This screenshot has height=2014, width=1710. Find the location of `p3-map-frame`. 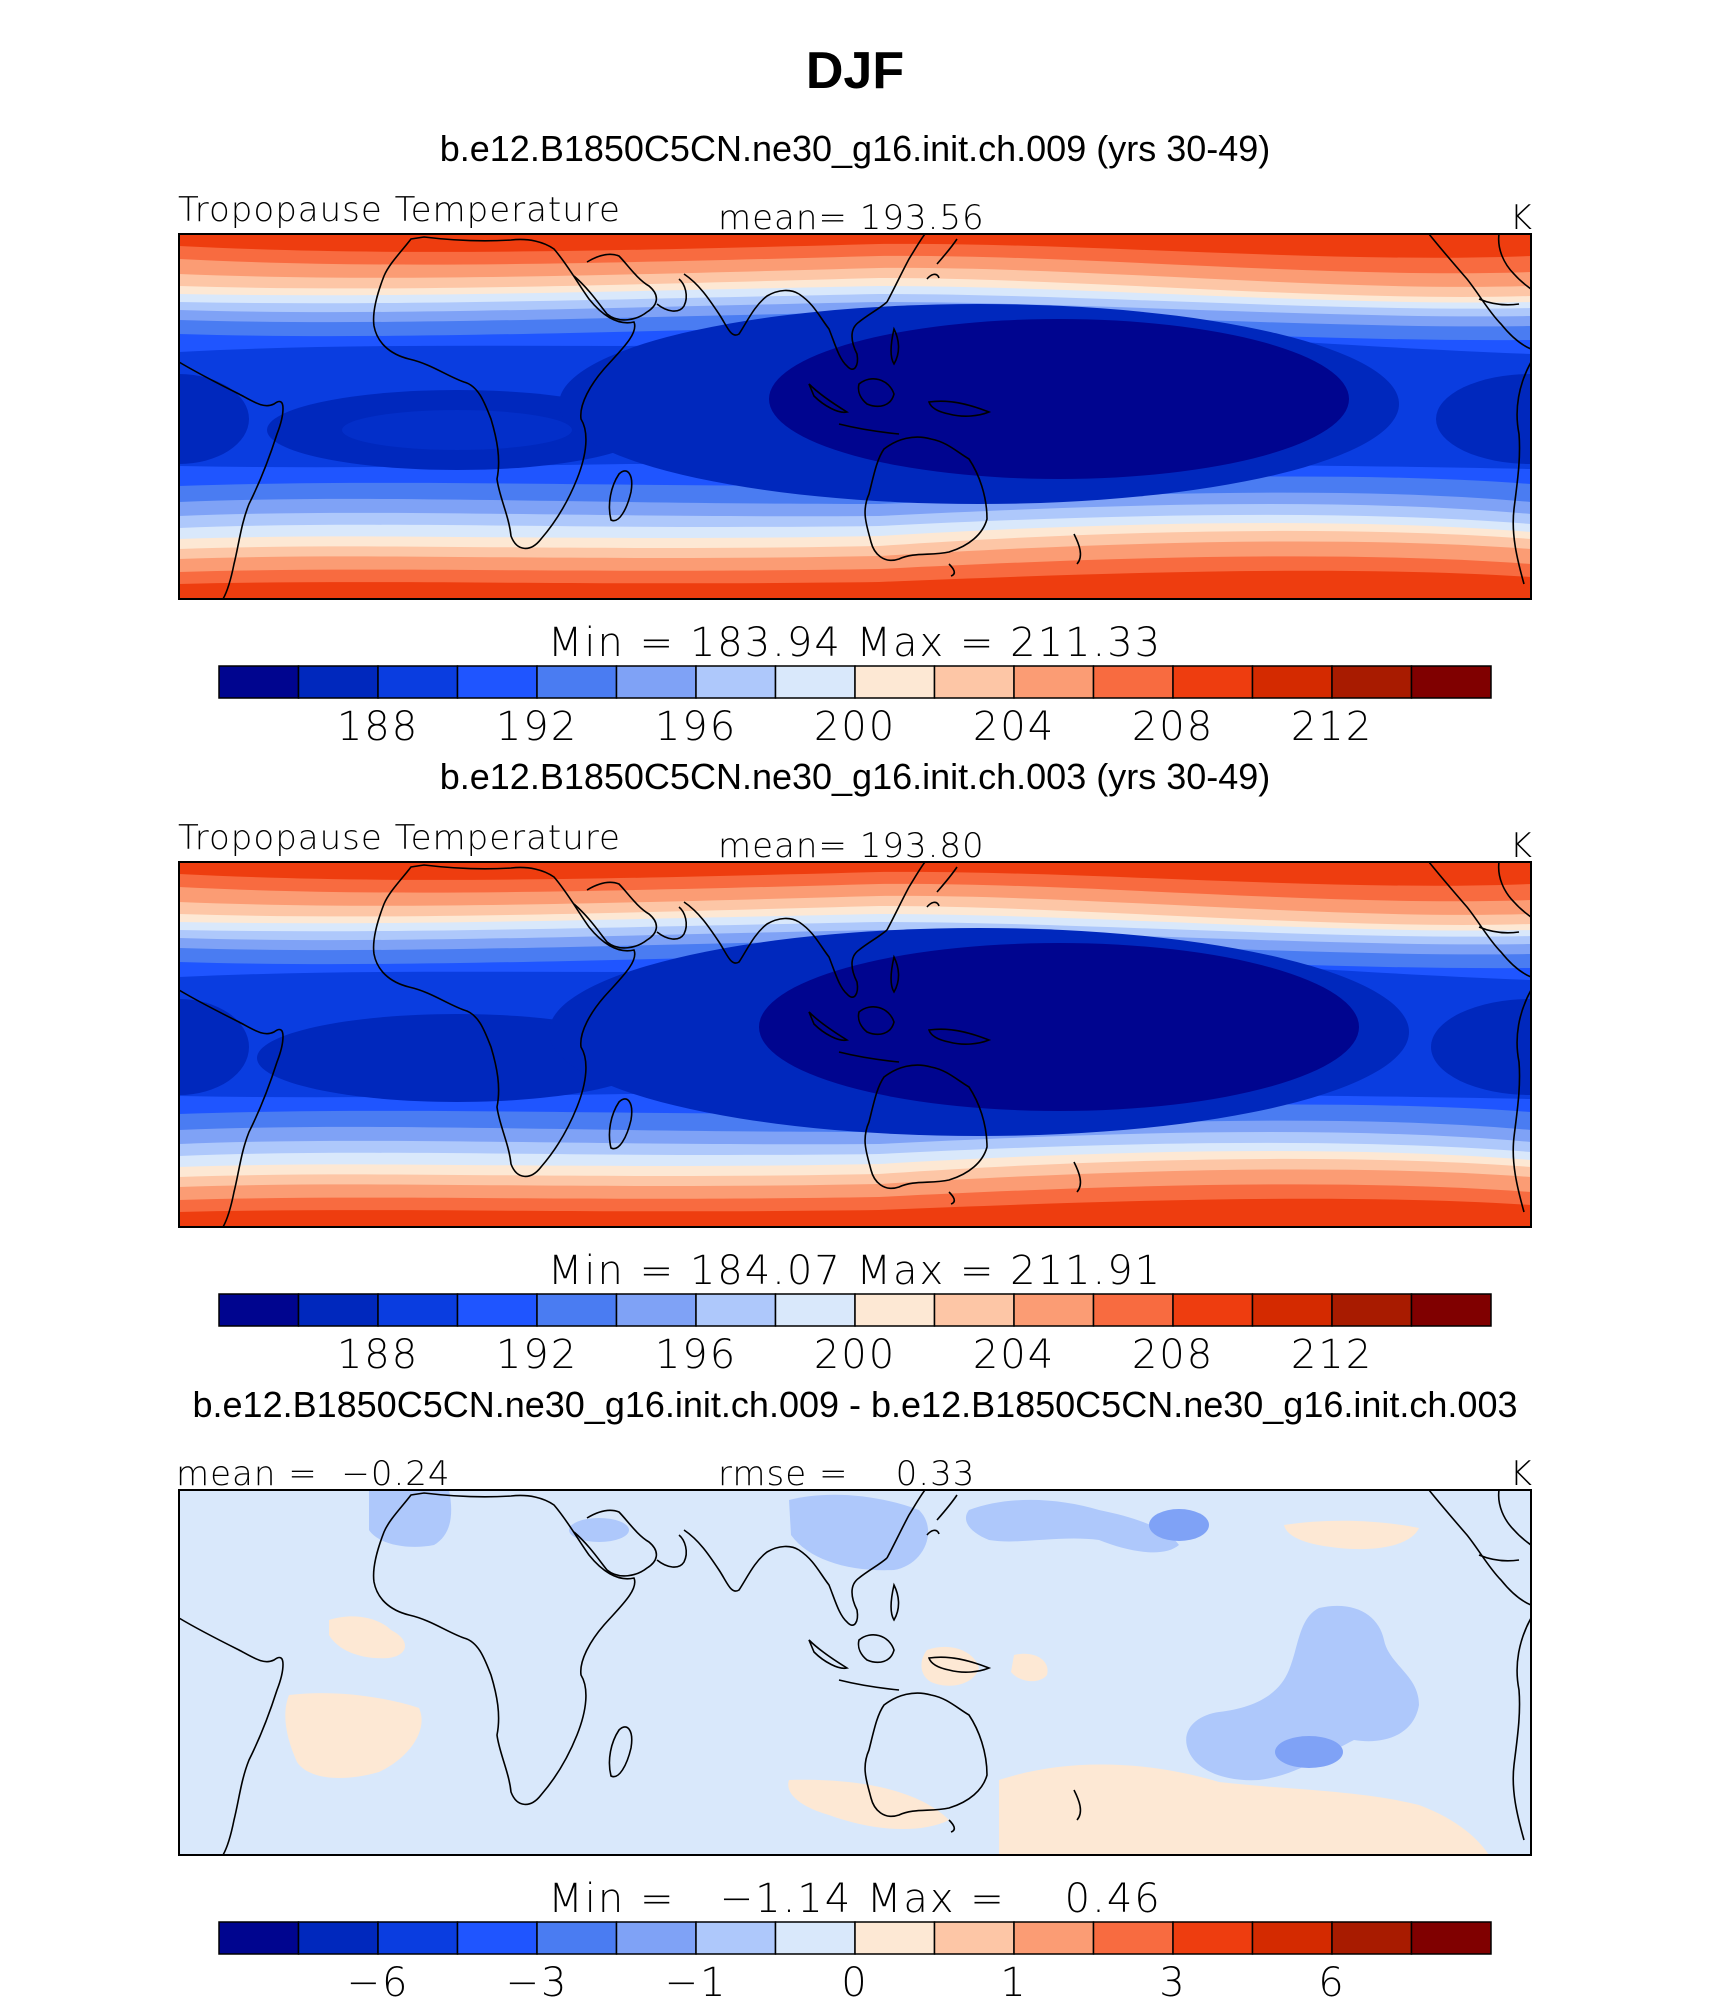

p3-map-frame is located at coordinates (855, 1672).